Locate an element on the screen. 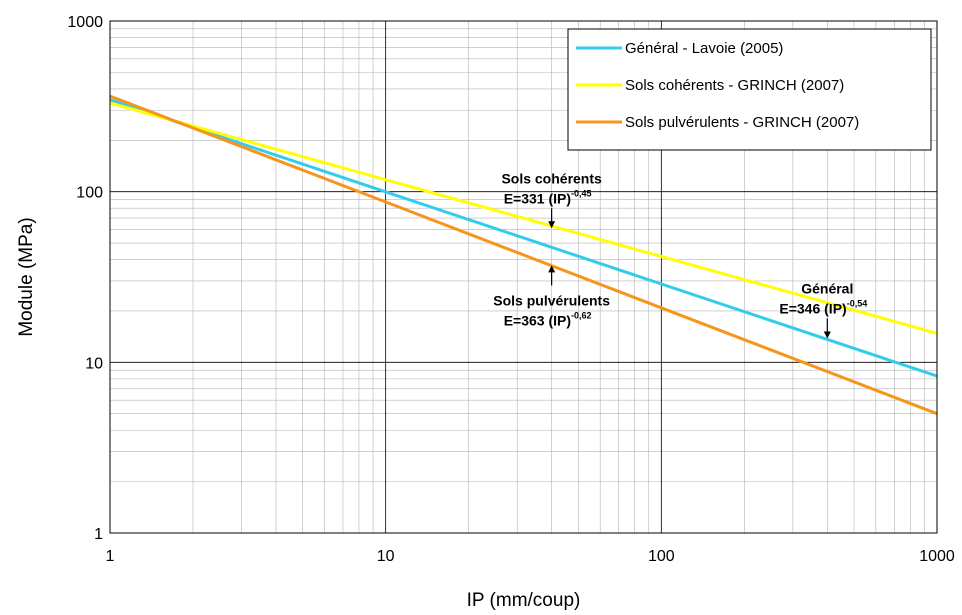 This screenshot has height=615, width=962. x-tick-label: 1000 is located at coordinates (937, 556).